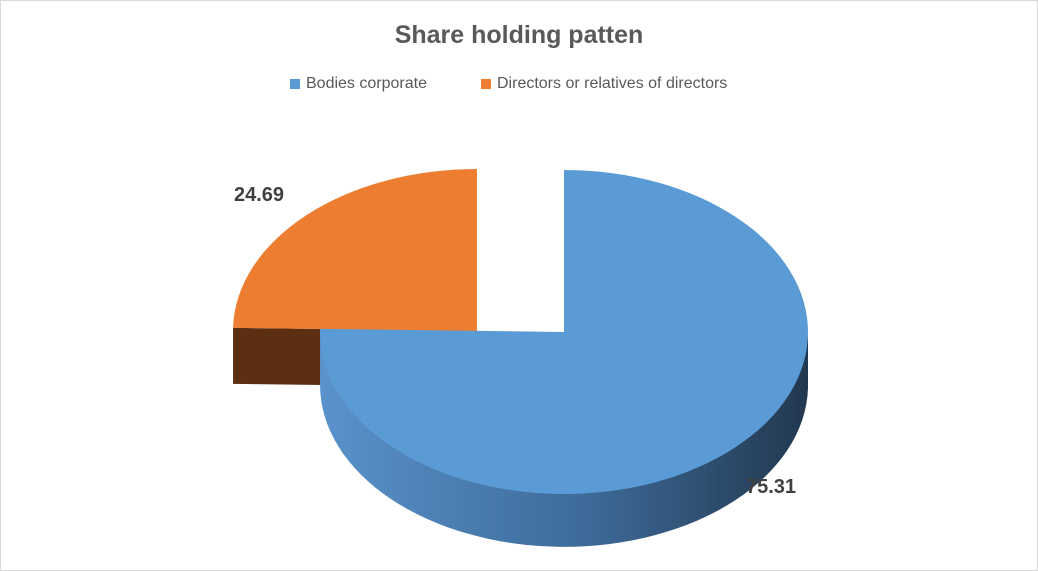 This screenshot has height=571, width=1038. Describe the element at coordinates (366, 83) in the screenshot. I see `legend-label-bodies-corporate: Bodies corporate` at that location.